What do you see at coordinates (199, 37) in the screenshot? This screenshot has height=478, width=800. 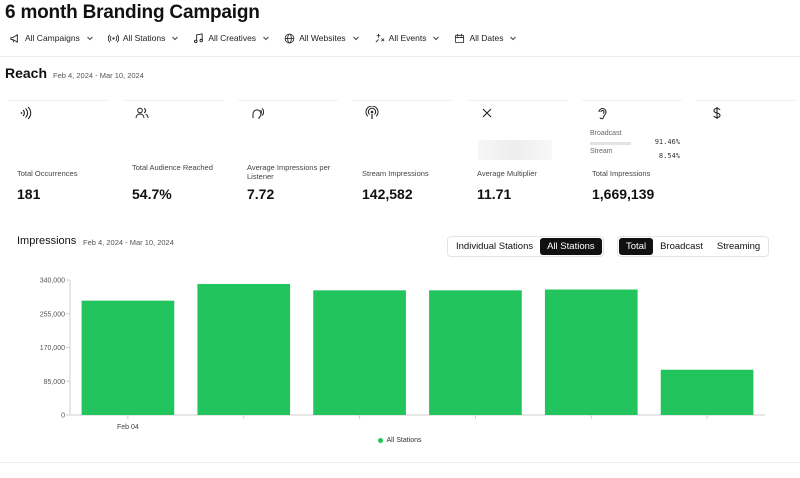 I see `music-note-icon` at bounding box center [199, 37].